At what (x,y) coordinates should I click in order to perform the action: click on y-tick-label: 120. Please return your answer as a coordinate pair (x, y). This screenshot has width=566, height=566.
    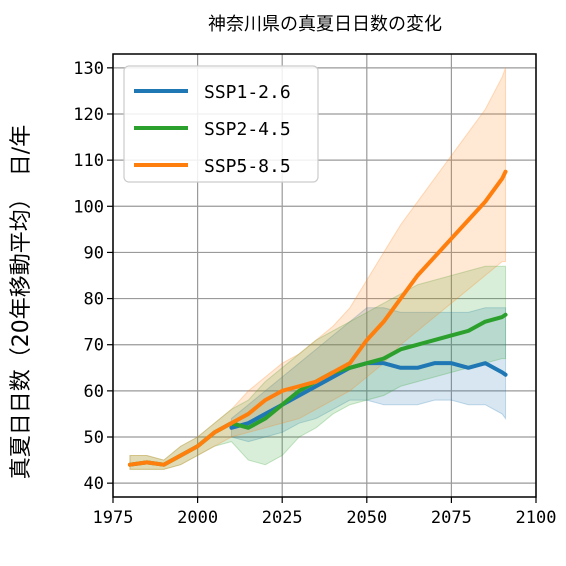
    Looking at the image, I should click on (88, 115).